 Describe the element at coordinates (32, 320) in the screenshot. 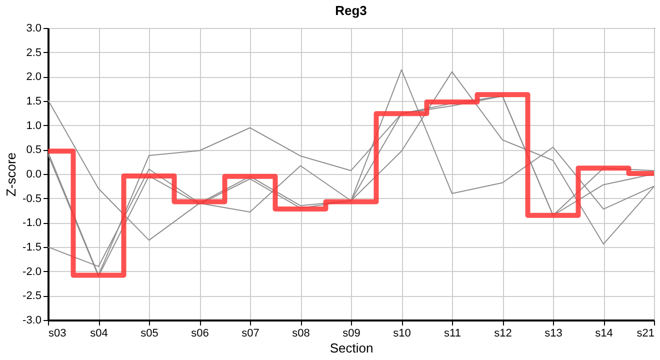

I see `y-tick-label: -3.0` at that location.